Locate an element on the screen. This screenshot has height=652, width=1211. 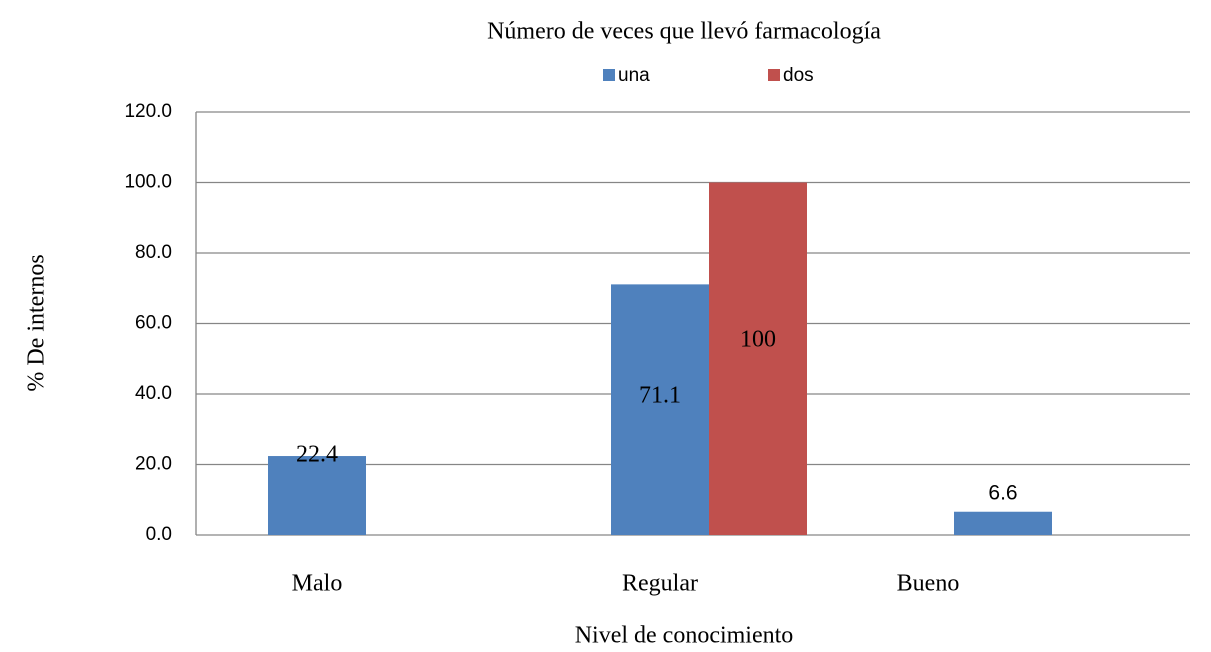
data-label: 6.6 is located at coordinates (1002, 492).